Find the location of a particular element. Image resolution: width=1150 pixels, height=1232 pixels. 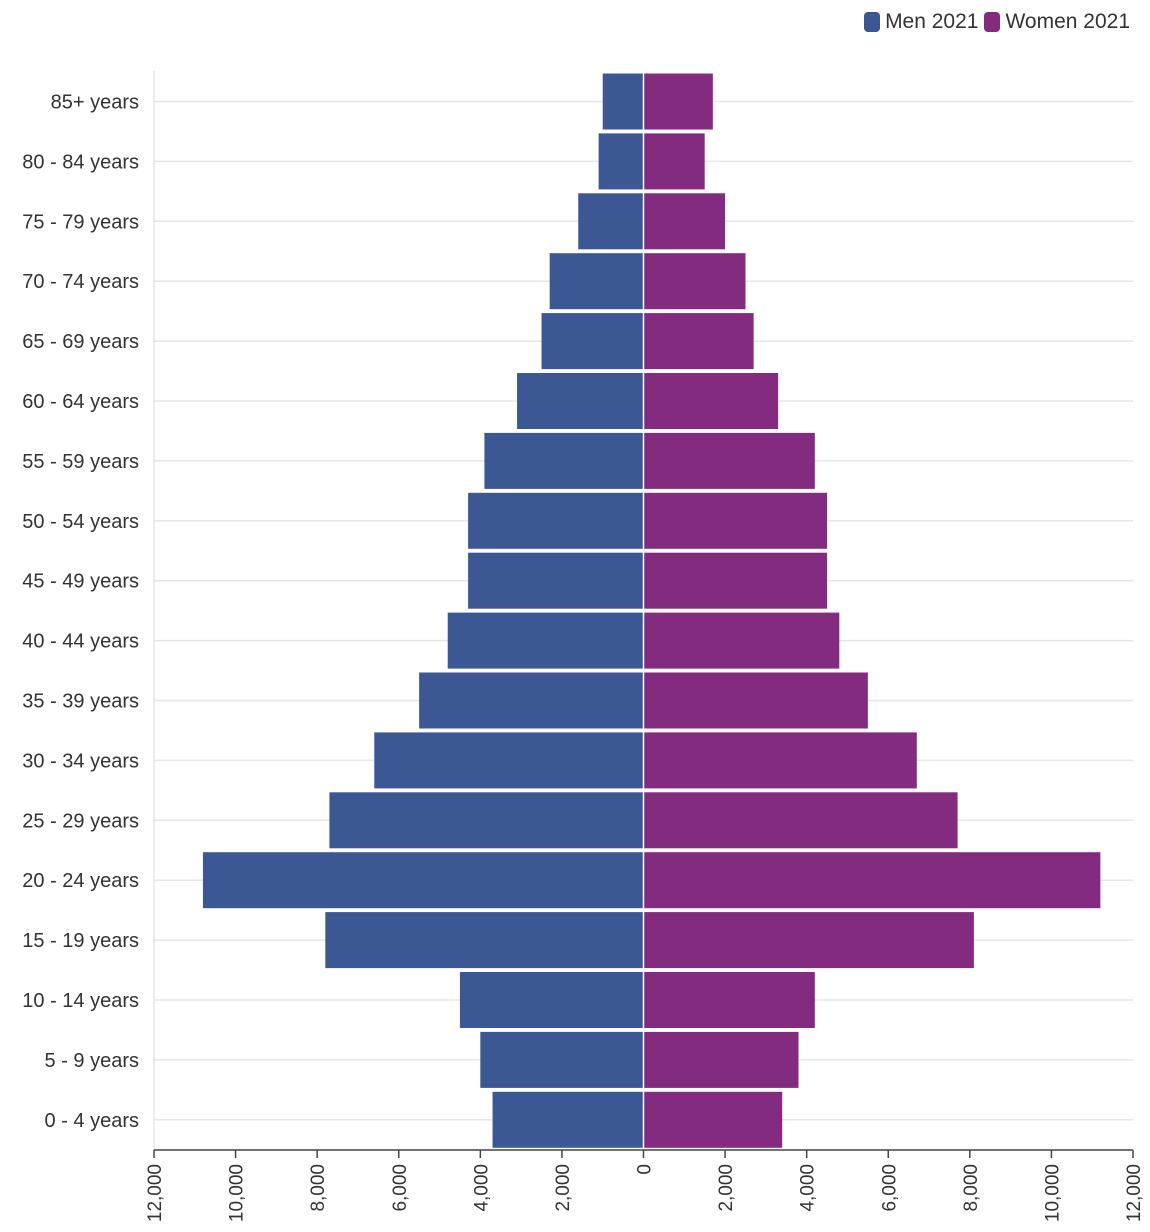

y-tick-label: 60 - 64 years is located at coordinates (80, 402).